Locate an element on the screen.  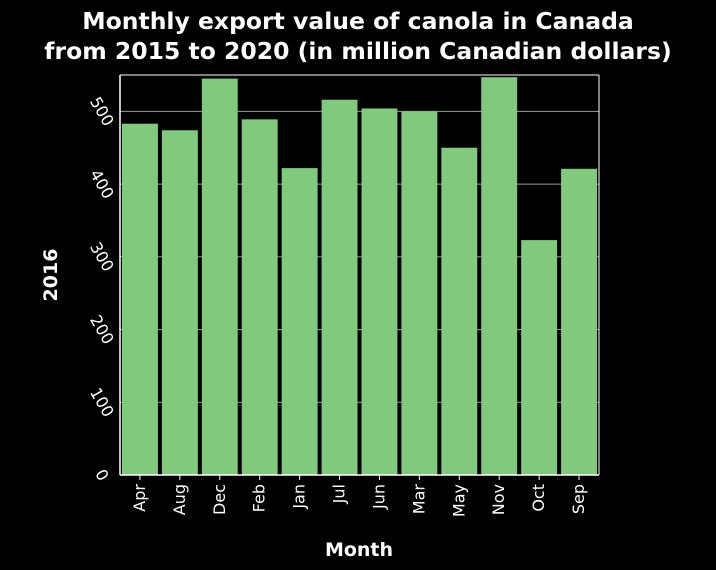
x-tick-label: Aug is located at coordinates (179, 499).